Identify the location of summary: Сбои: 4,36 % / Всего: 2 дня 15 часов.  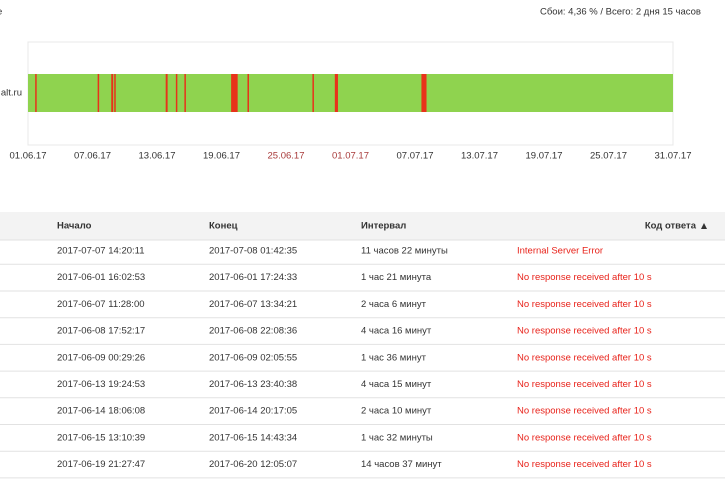
(620, 12).